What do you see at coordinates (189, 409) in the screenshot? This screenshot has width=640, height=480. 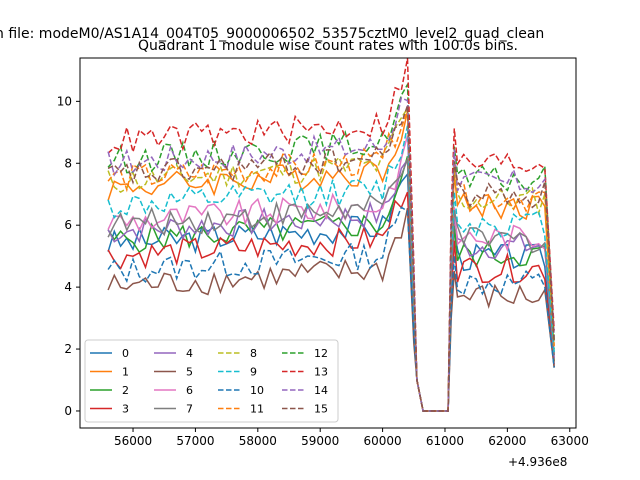 I see `legend-label-7: 7` at bounding box center [189, 409].